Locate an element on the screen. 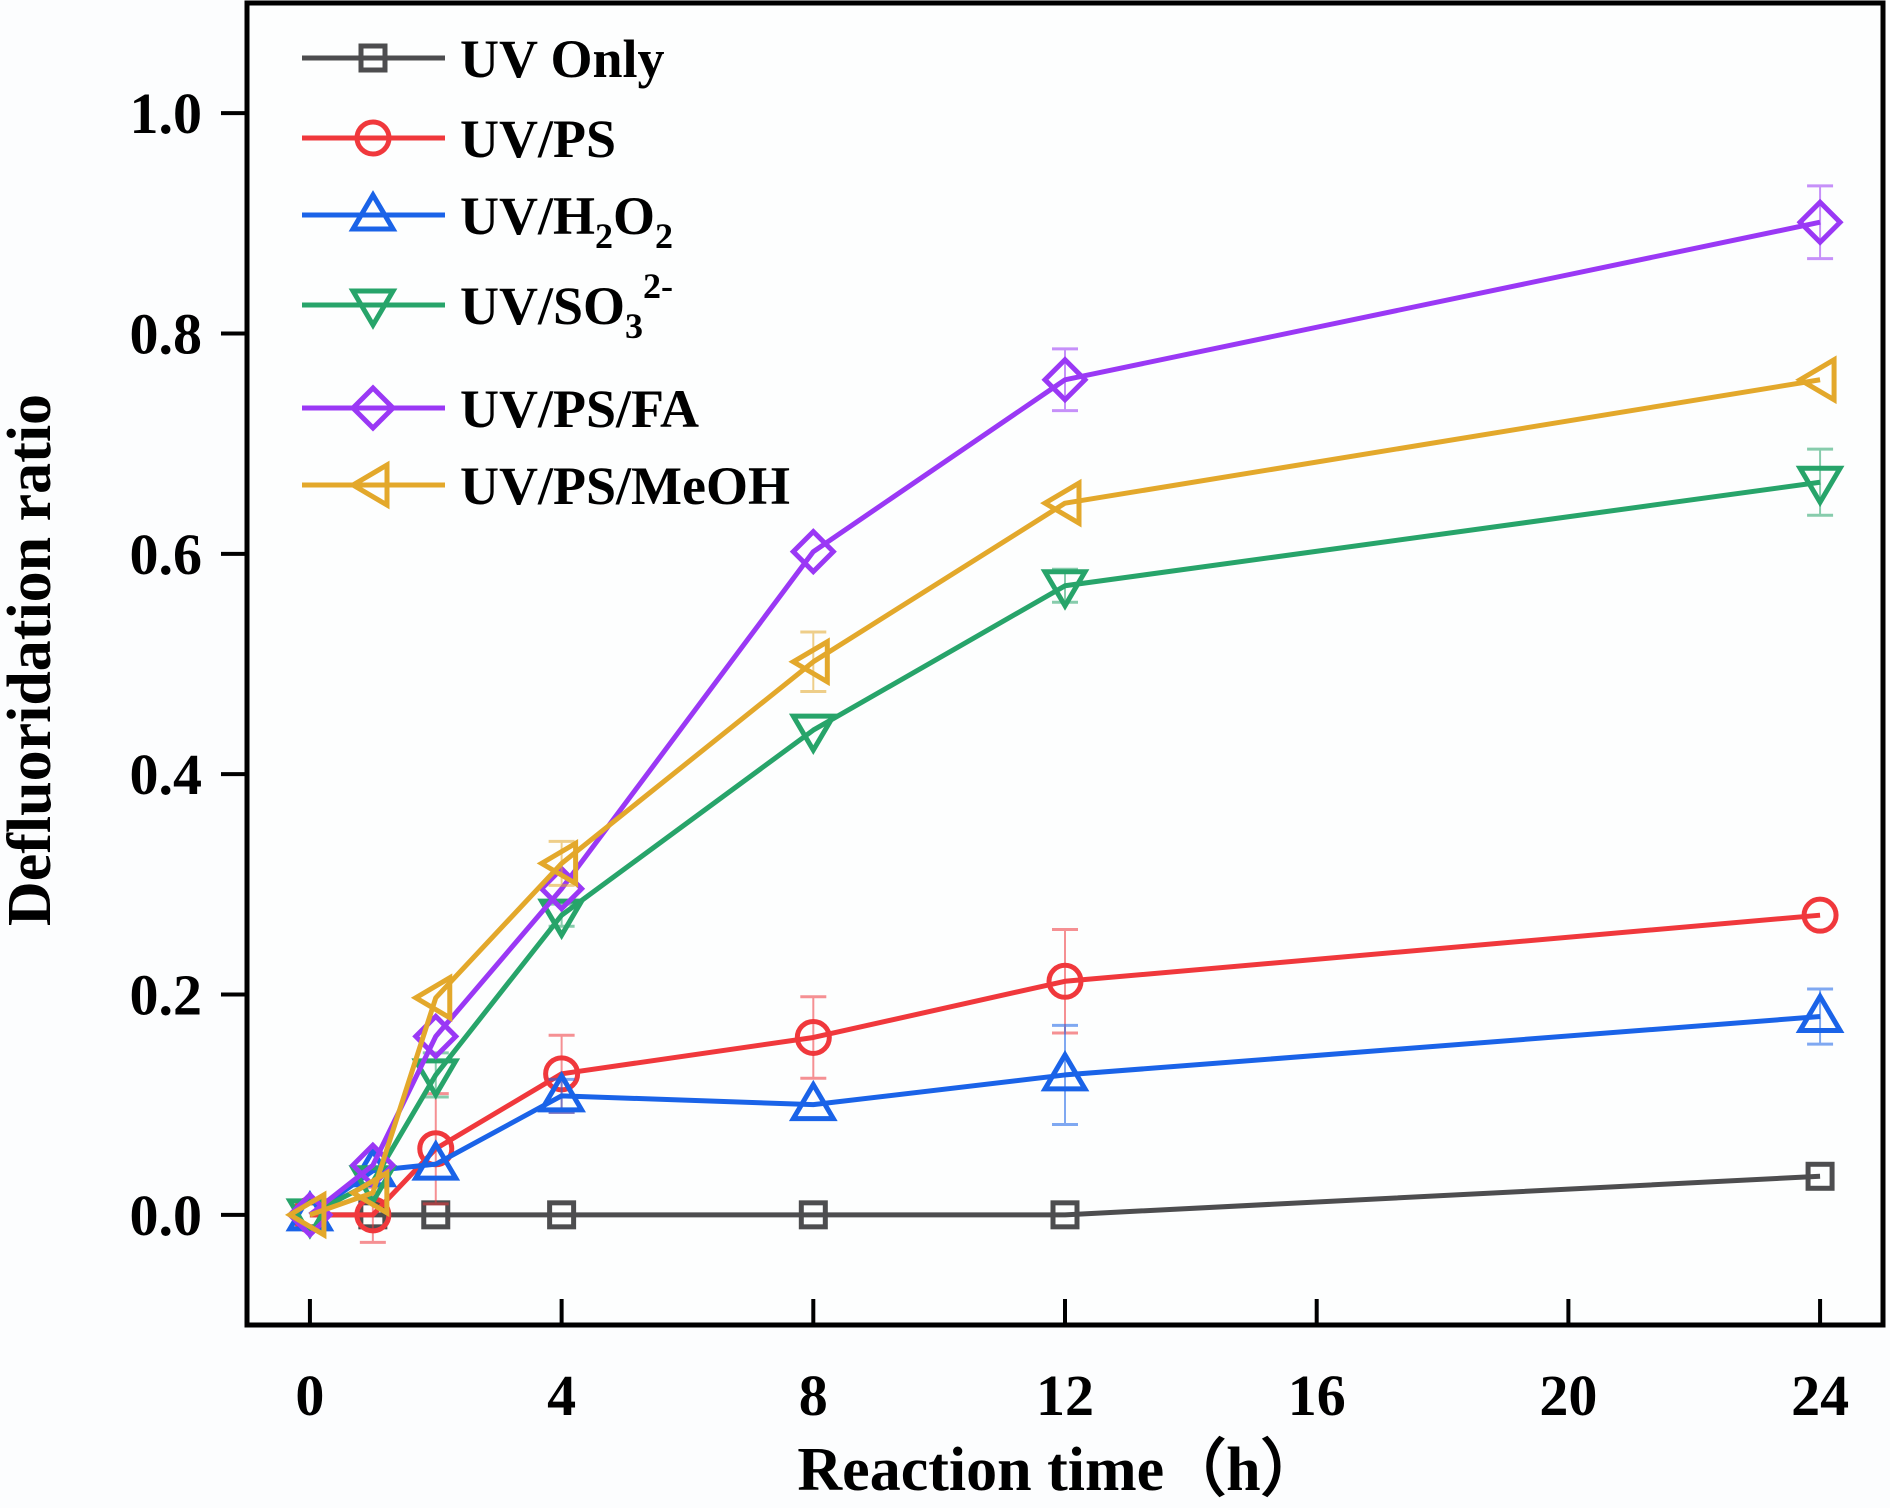 The width and height of the screenshot is (1890, 1508). legend-item: UV/SO32- is located at coordinates (487, 306).